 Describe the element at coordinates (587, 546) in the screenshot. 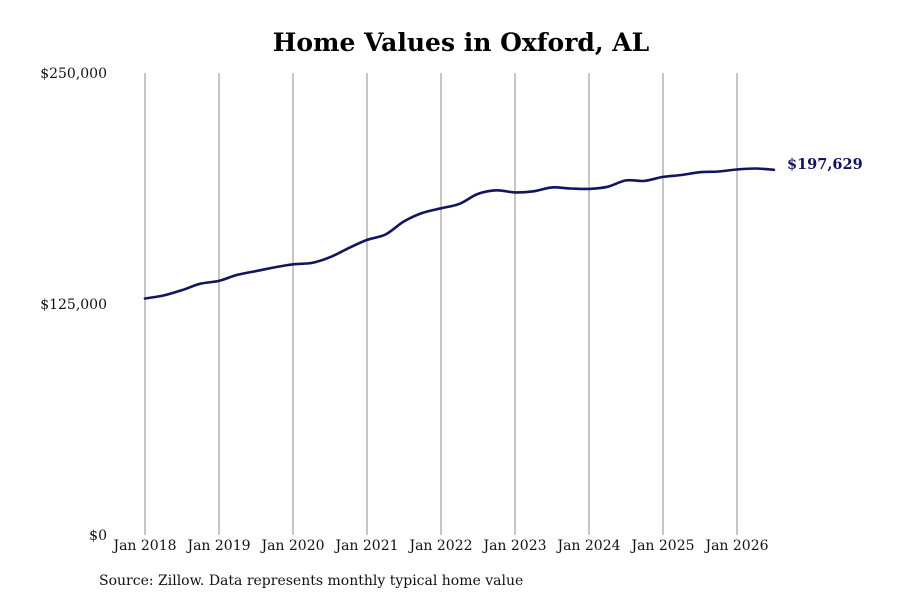

I see `x-tick-label: Jan 2024` at that location.